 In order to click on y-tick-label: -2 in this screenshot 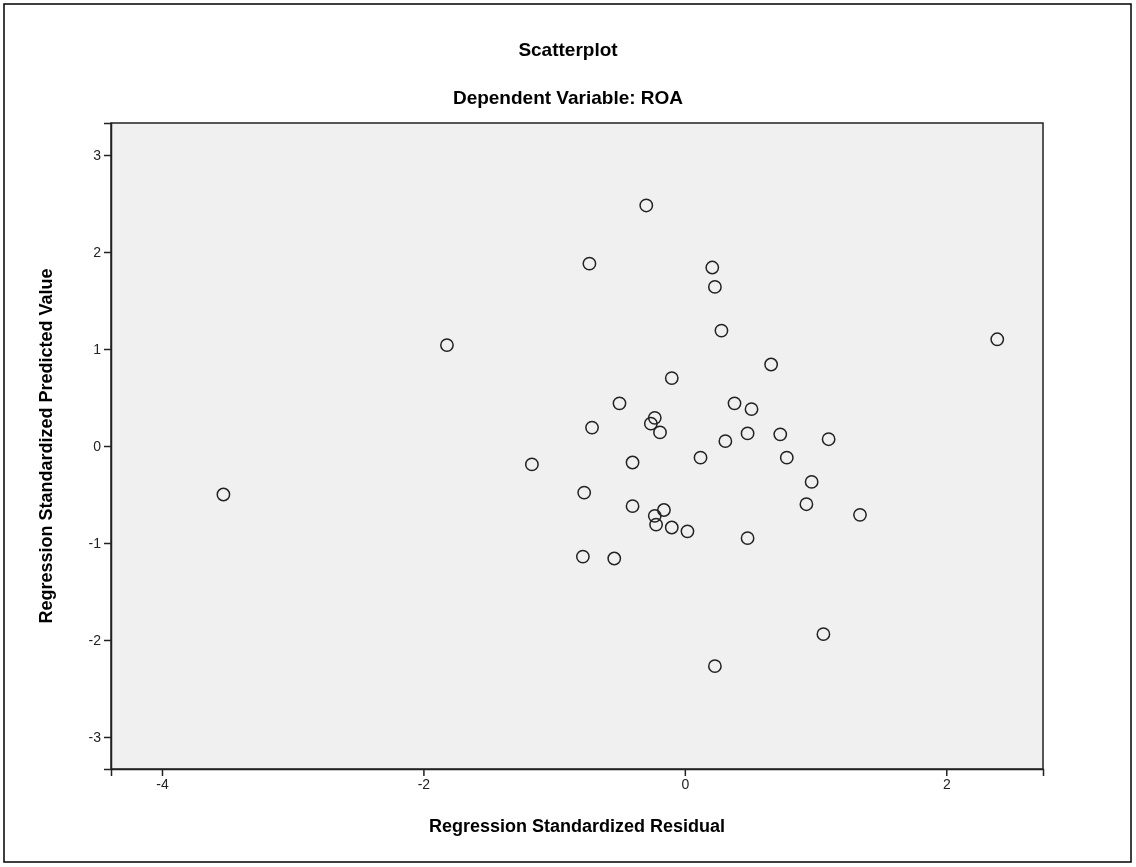, I will do `click(95, 639)`.